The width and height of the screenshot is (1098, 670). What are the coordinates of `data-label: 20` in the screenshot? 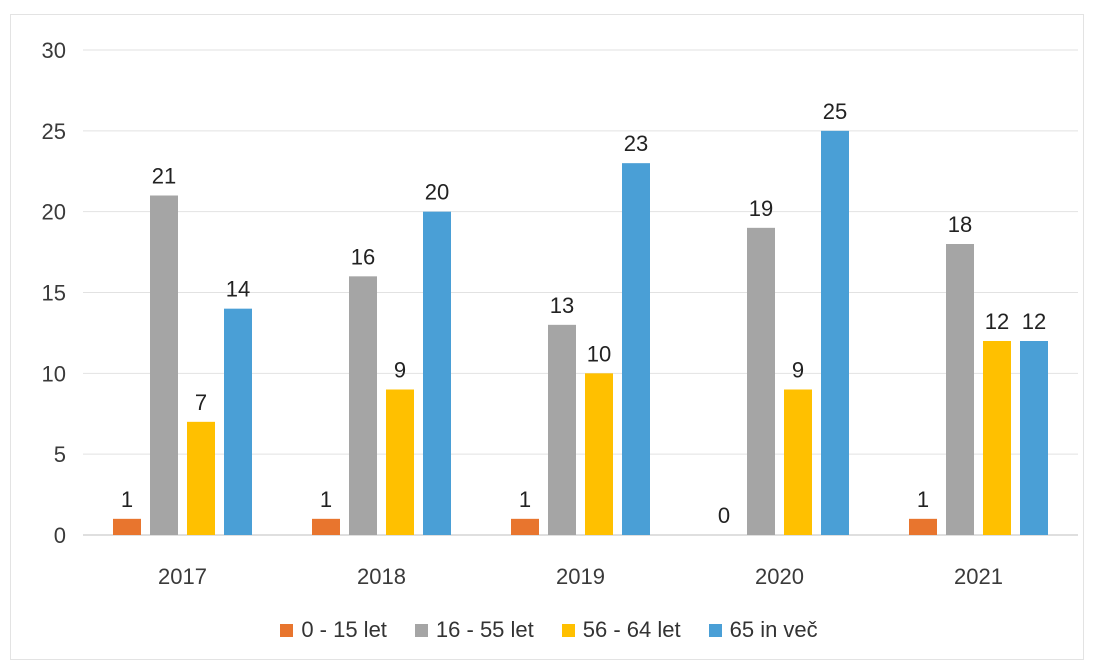 It's located at (437, 192).